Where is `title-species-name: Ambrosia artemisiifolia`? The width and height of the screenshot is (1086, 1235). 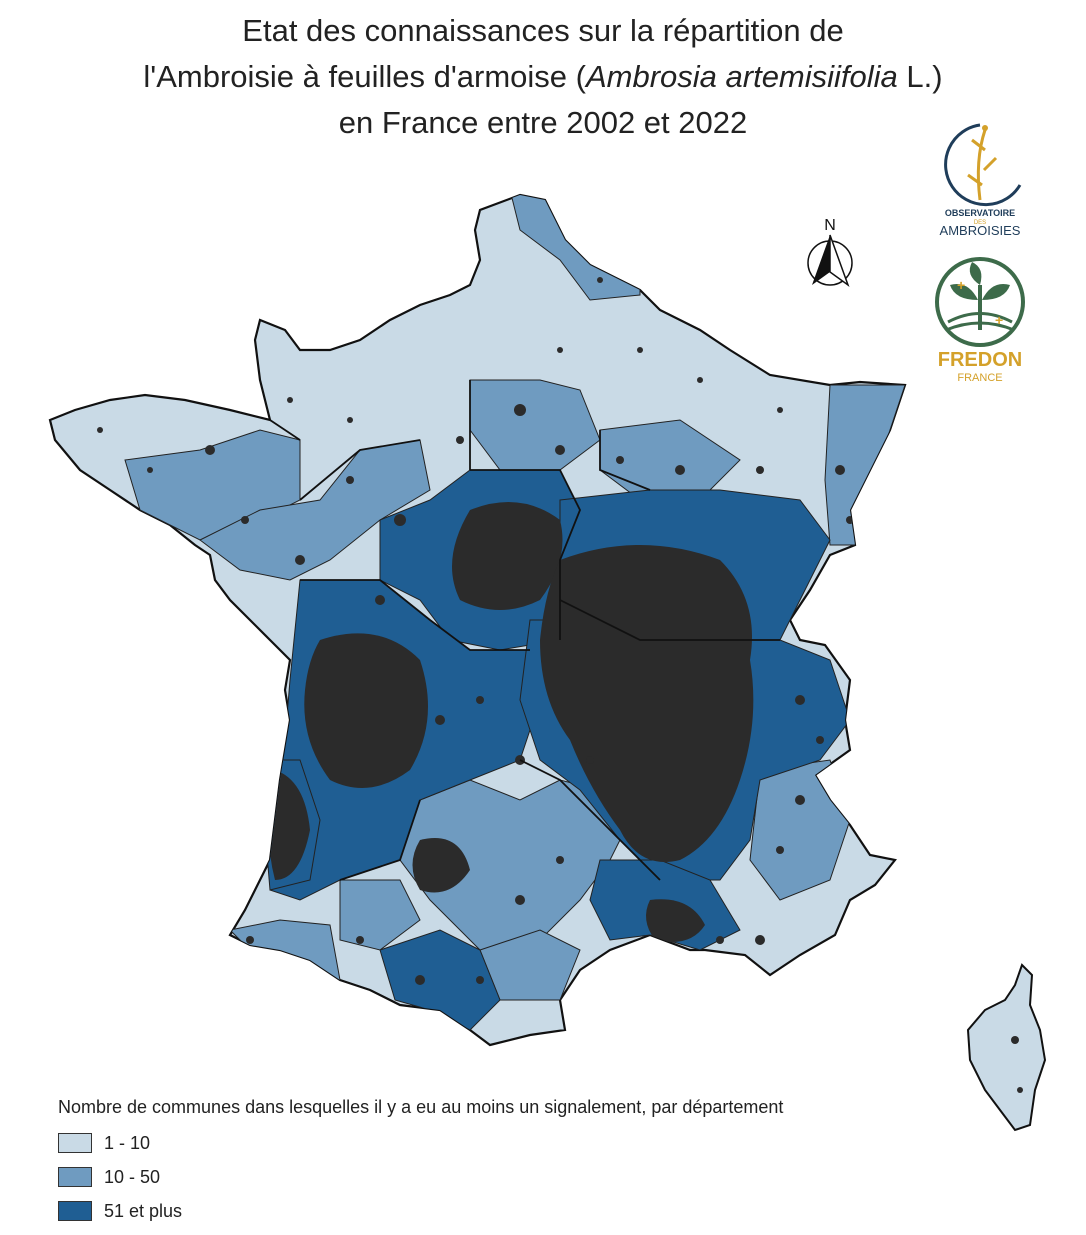 title-species-name: Ambrosia artemisiifolia is located at coordinates (741, 76).